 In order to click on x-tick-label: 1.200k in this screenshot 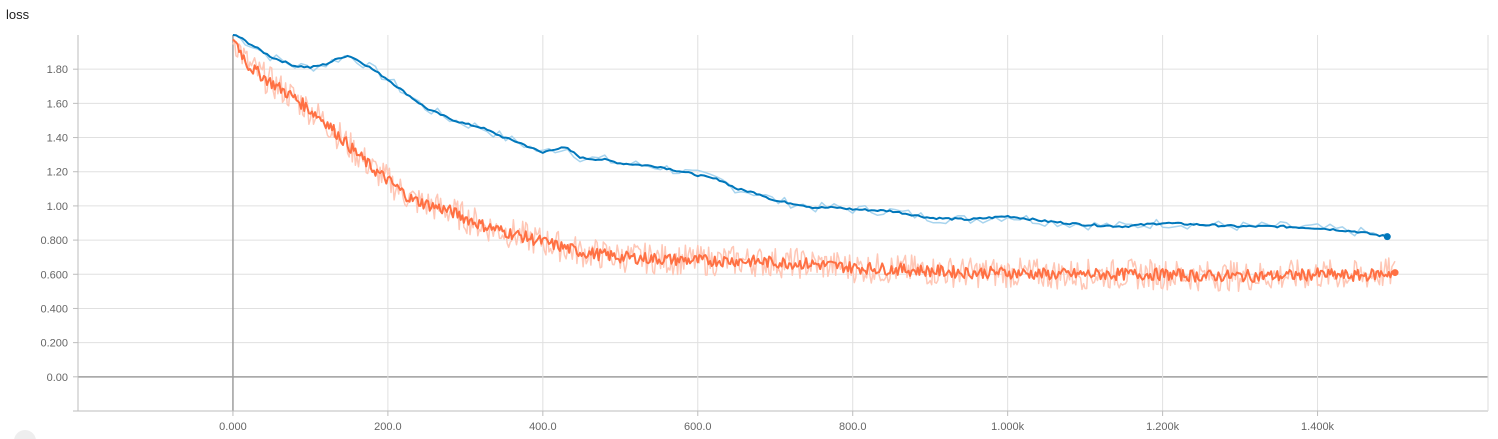, I will do `click(1163, 427)`.